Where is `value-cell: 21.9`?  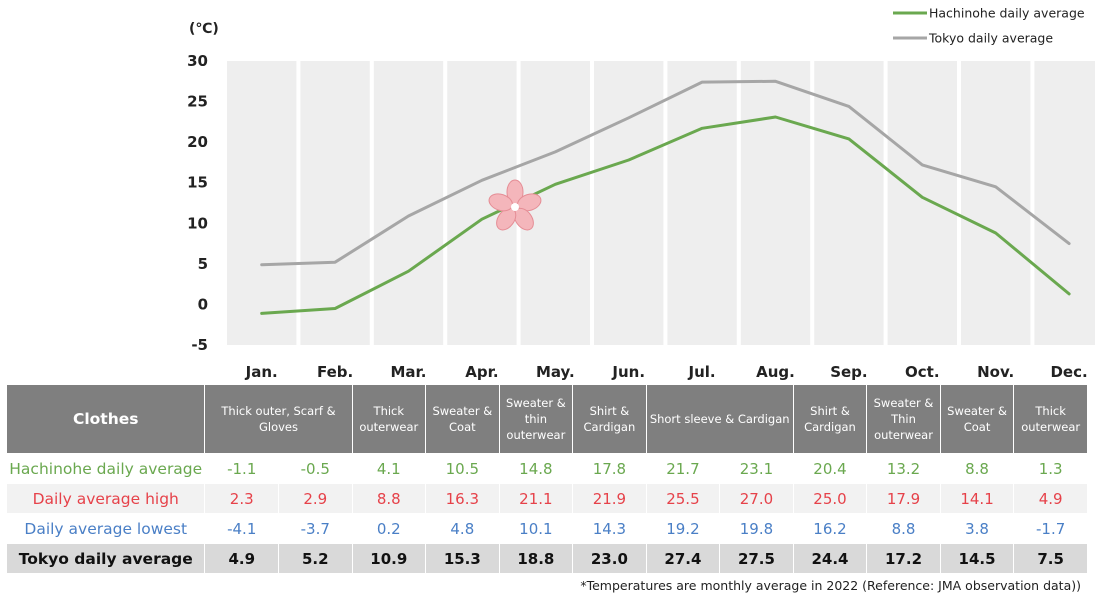
value-cell: 21.9 is located at coordinates (609, 498).